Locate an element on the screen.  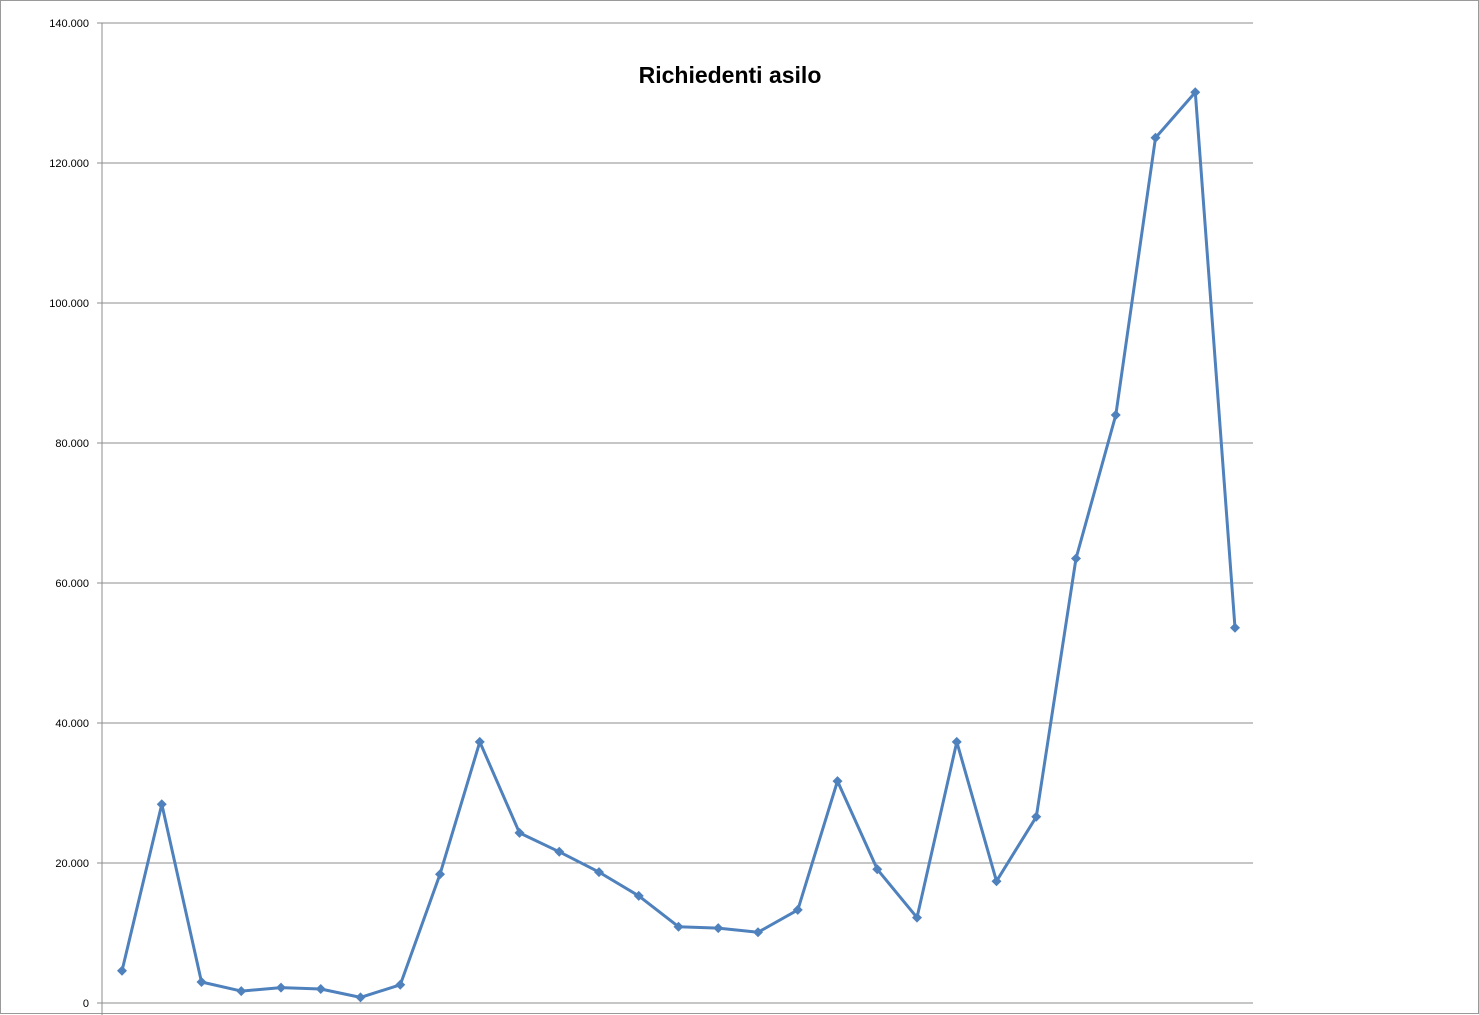
y-tick-label: 140.000 is located at coordinates (69, 24).